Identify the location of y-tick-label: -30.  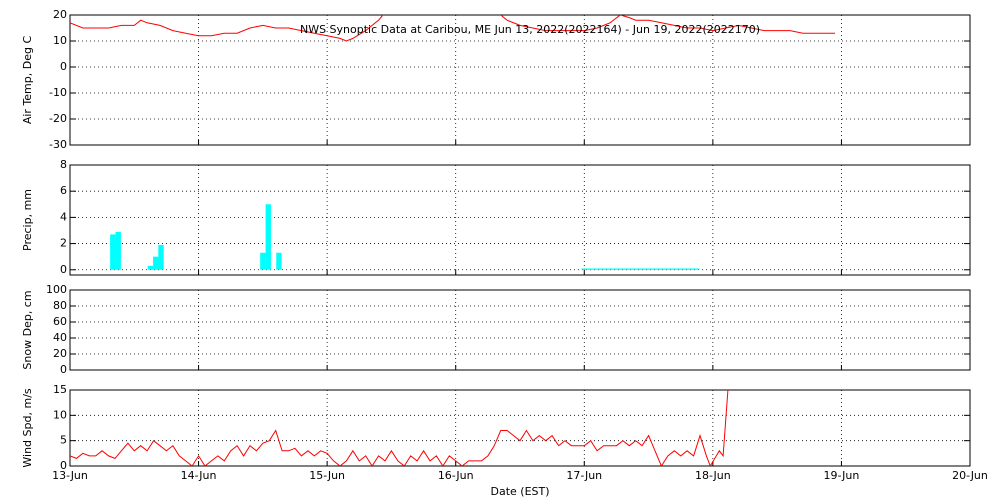
(58, 144).